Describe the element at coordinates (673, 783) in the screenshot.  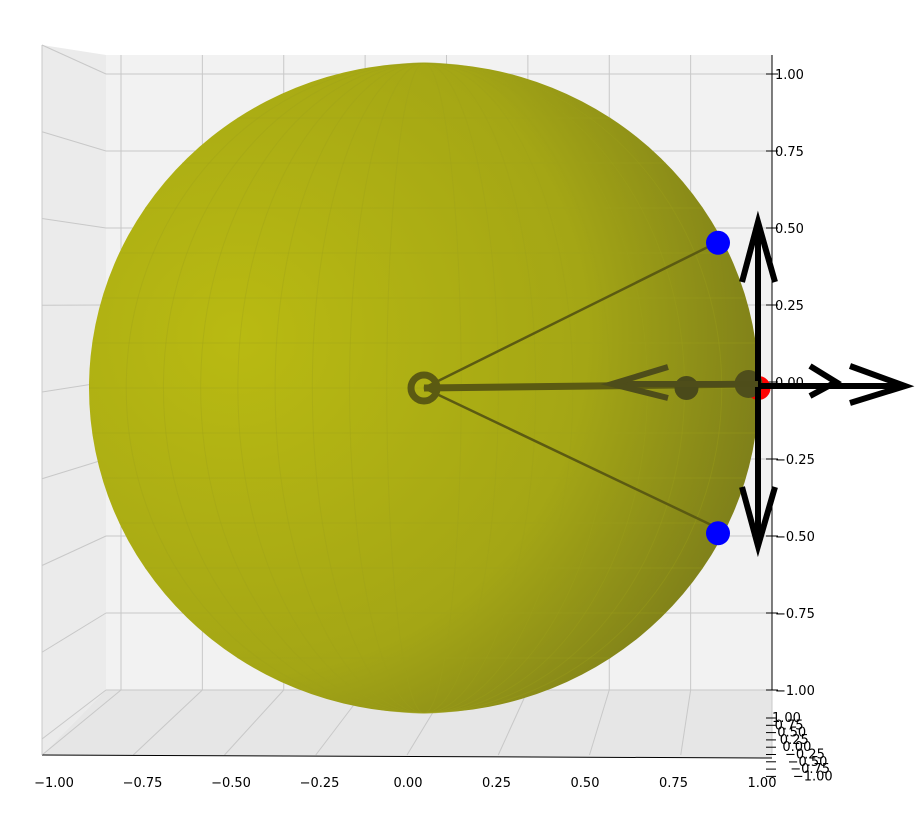
I see `x-tick-label: 0.75` at that location.